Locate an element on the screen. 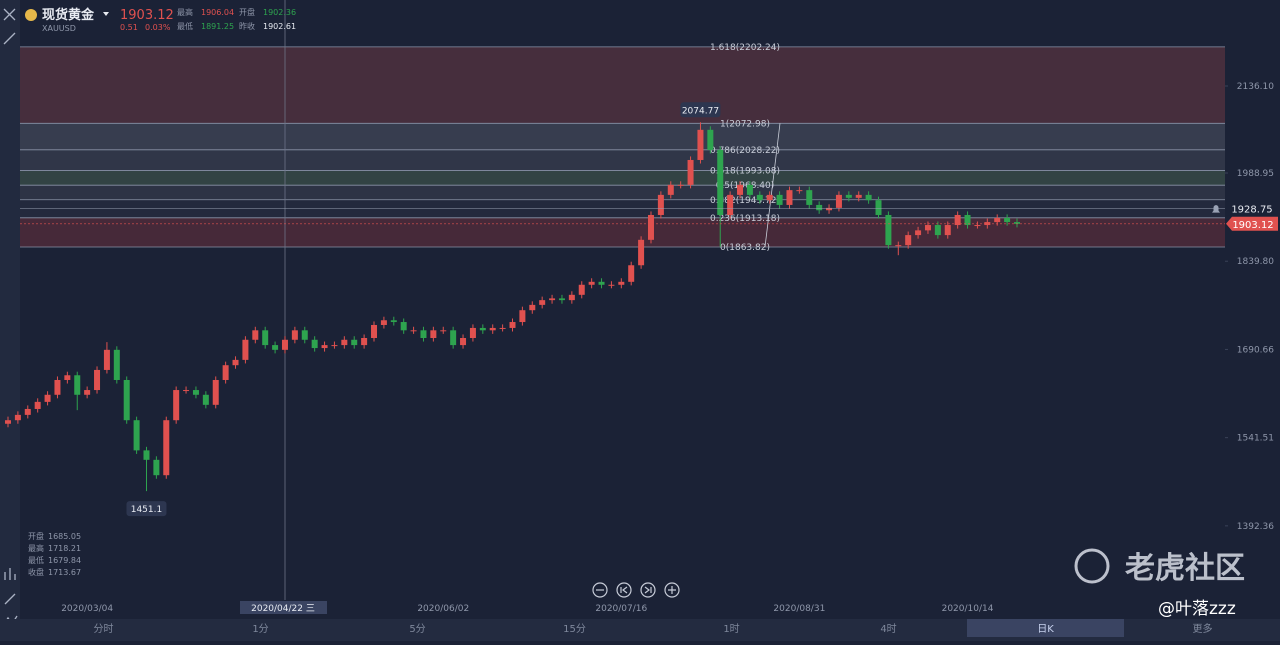 This screenshot has height=645, width=1280. fib-band is located at coordinates (622, 85).